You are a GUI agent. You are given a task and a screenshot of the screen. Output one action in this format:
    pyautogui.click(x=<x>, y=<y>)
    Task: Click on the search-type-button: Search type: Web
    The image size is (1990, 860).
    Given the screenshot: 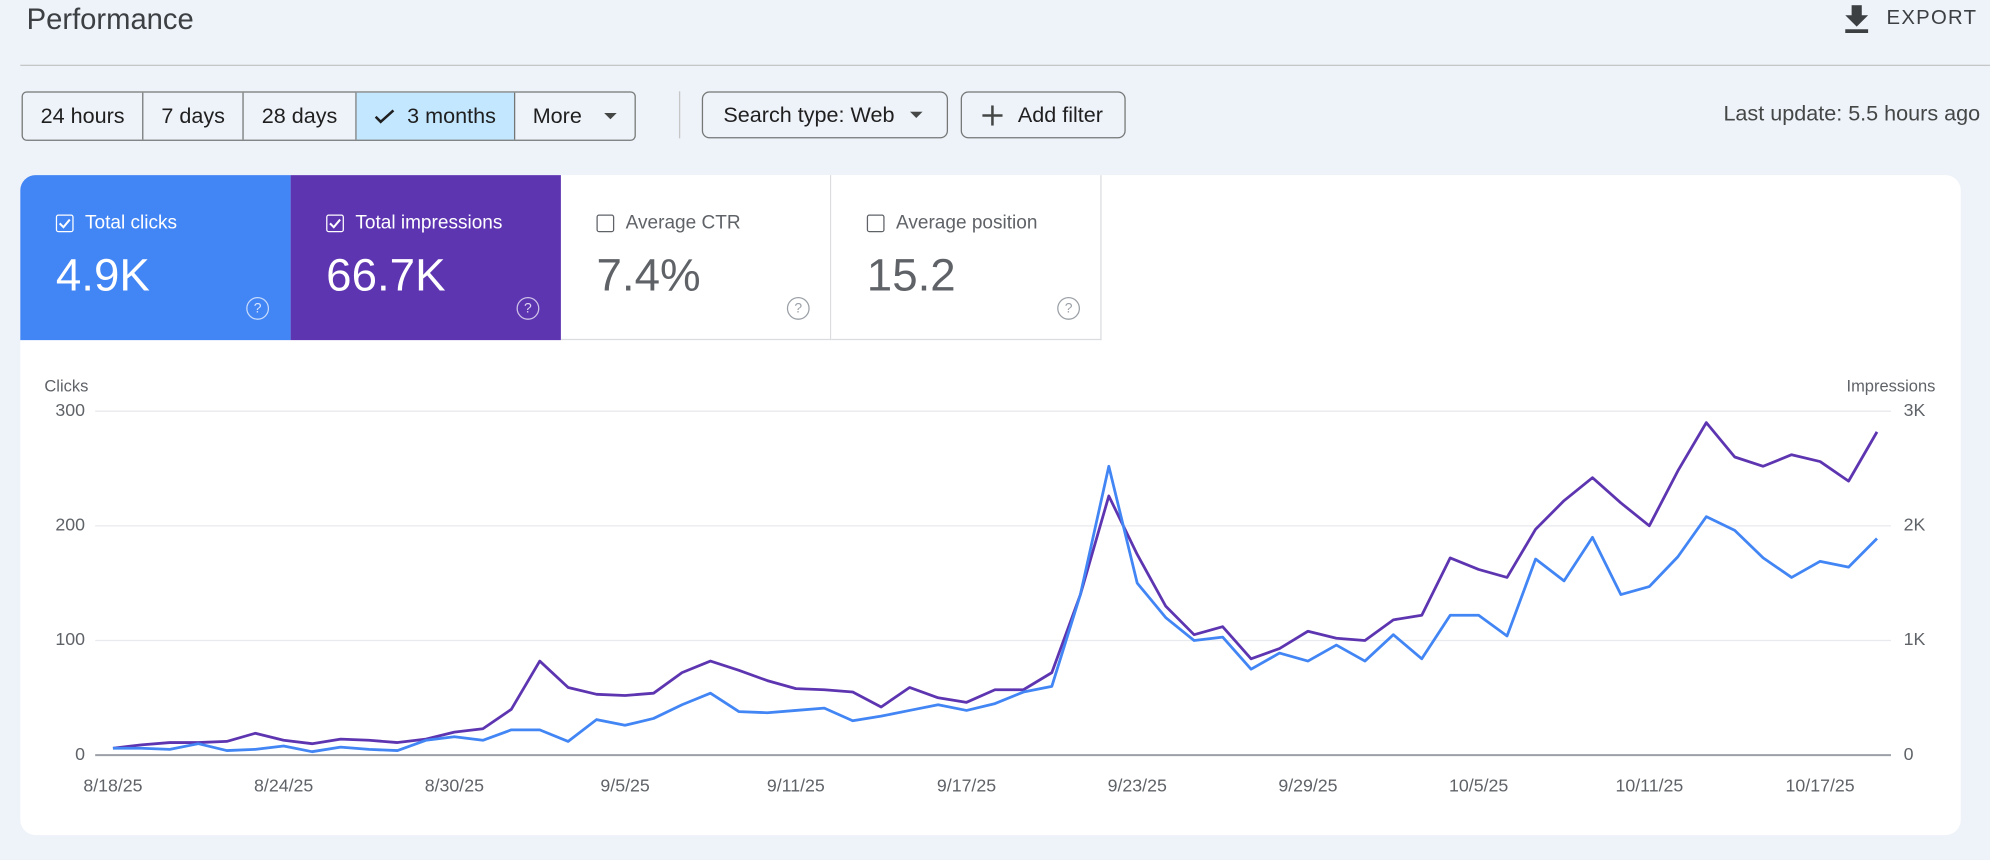 What is the action you would take?
    pyautogui.click(x=825, y=115)
    